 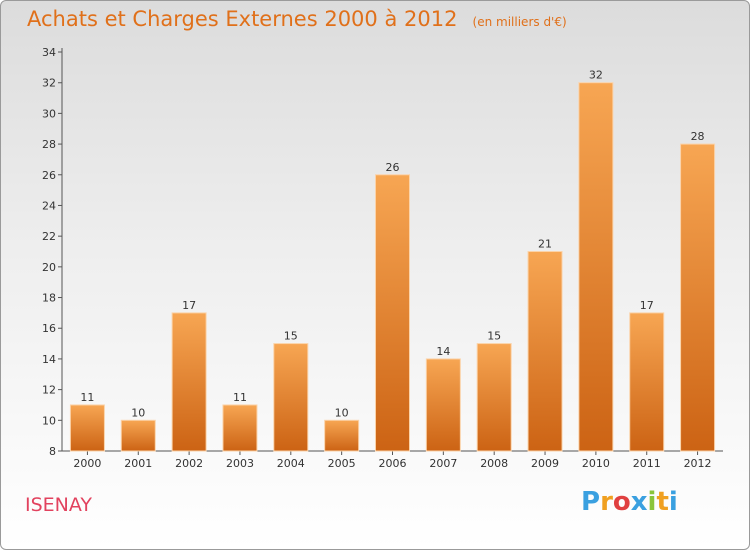 I want to click on commune-name: ISENAY, so click(x=59, y=505).